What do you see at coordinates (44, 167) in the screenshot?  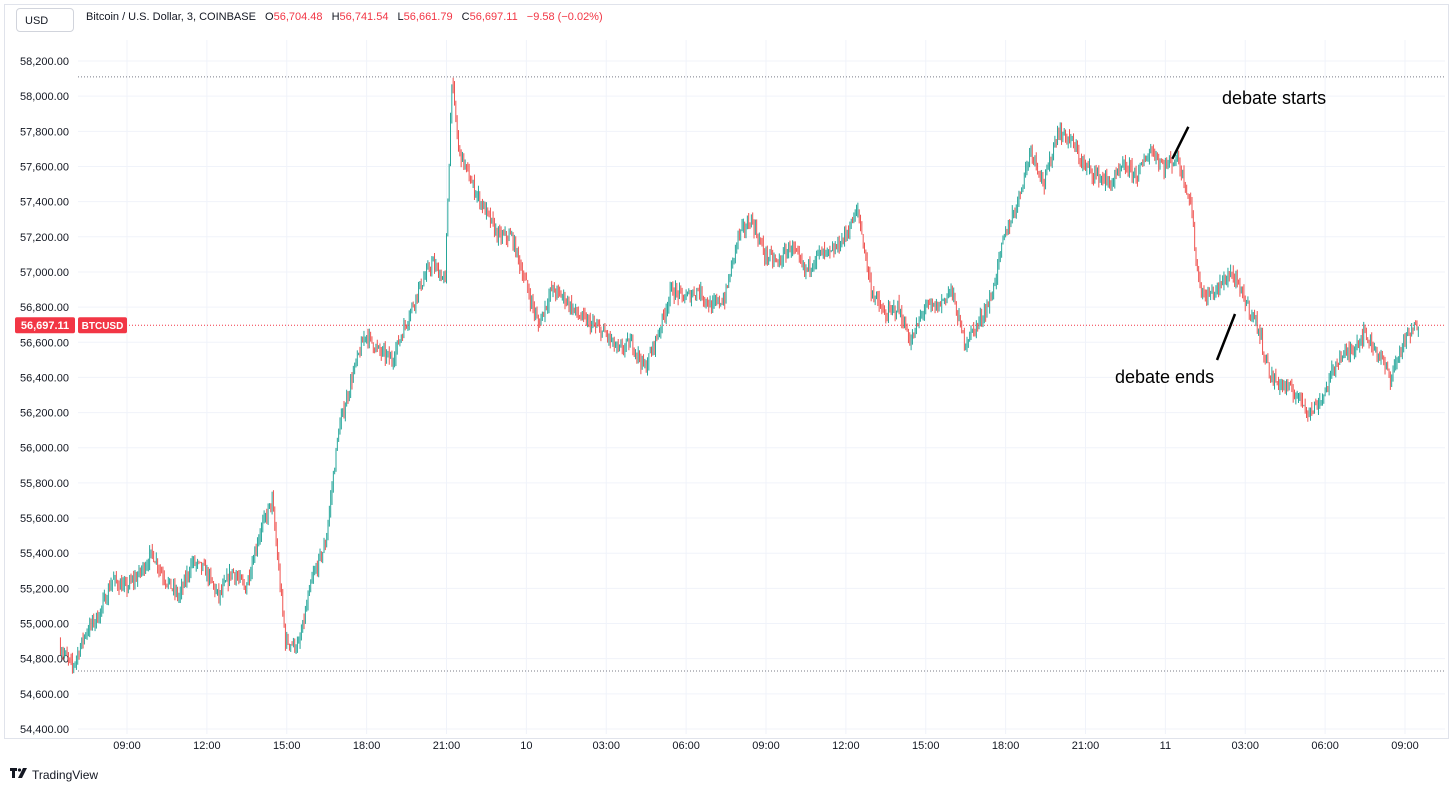 I see `y-tick-label: 57,600.00` at bounding box center [44, 167].